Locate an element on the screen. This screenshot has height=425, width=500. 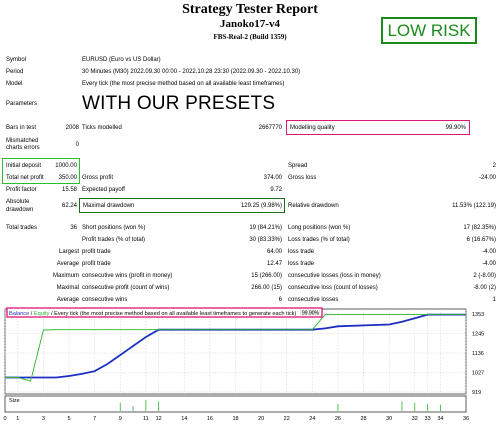
x-tick-label: 20 is located at coordinates (261, 419).